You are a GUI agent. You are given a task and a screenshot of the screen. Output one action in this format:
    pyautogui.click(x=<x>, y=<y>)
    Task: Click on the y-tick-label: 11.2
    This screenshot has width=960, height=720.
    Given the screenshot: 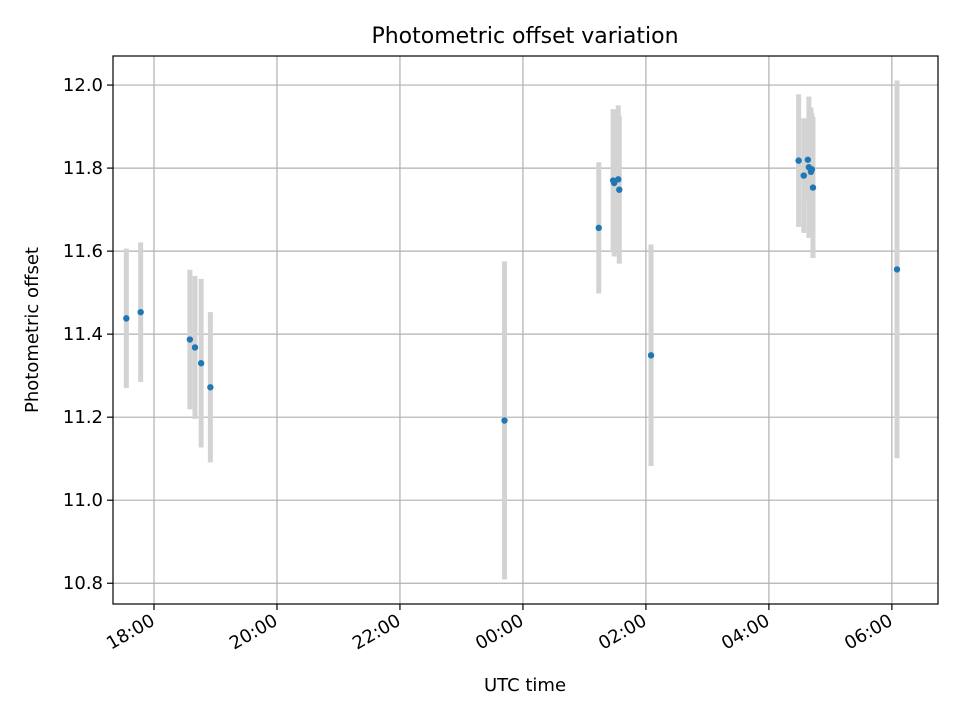 What is the action you would take?
    pyautogui.click(x=83, y=417)
    